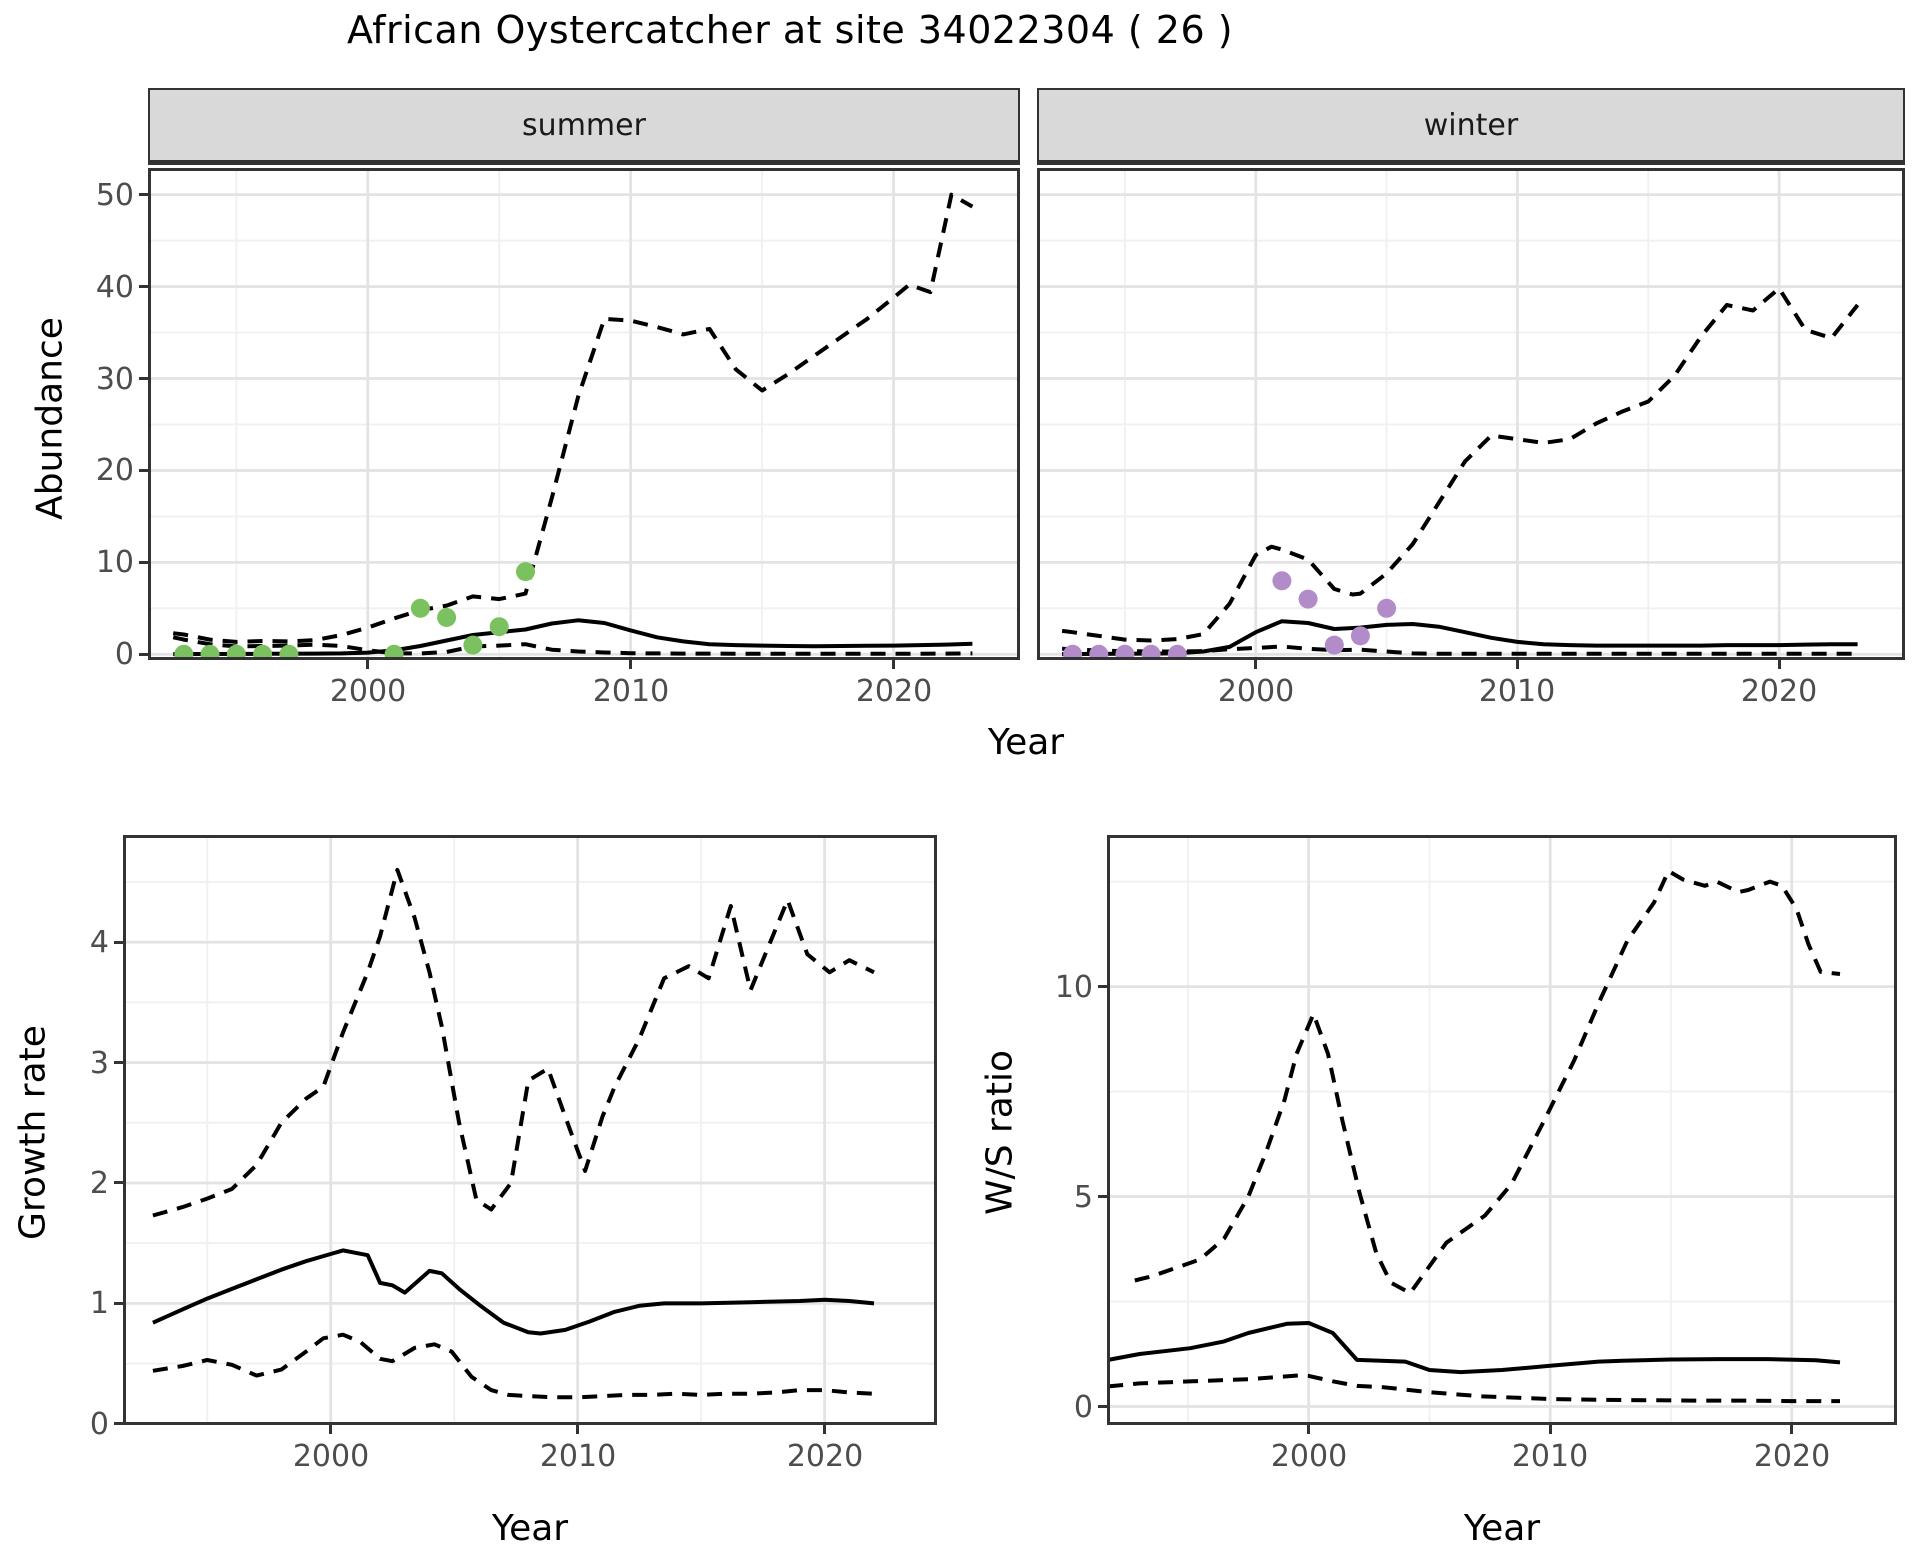  I want to click on facet-strip-winter: winter, so click(1471, 126).